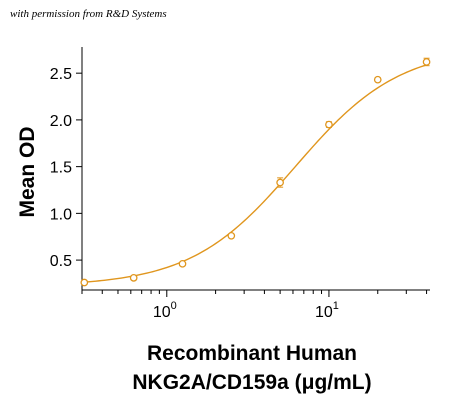 Image resolution: width=450 pixels, height=400 pixels. What do you see at coordinates (327, 310) in the screenshot?
I see `x-tick-label: 10¹` at bounding box center [327, 310].